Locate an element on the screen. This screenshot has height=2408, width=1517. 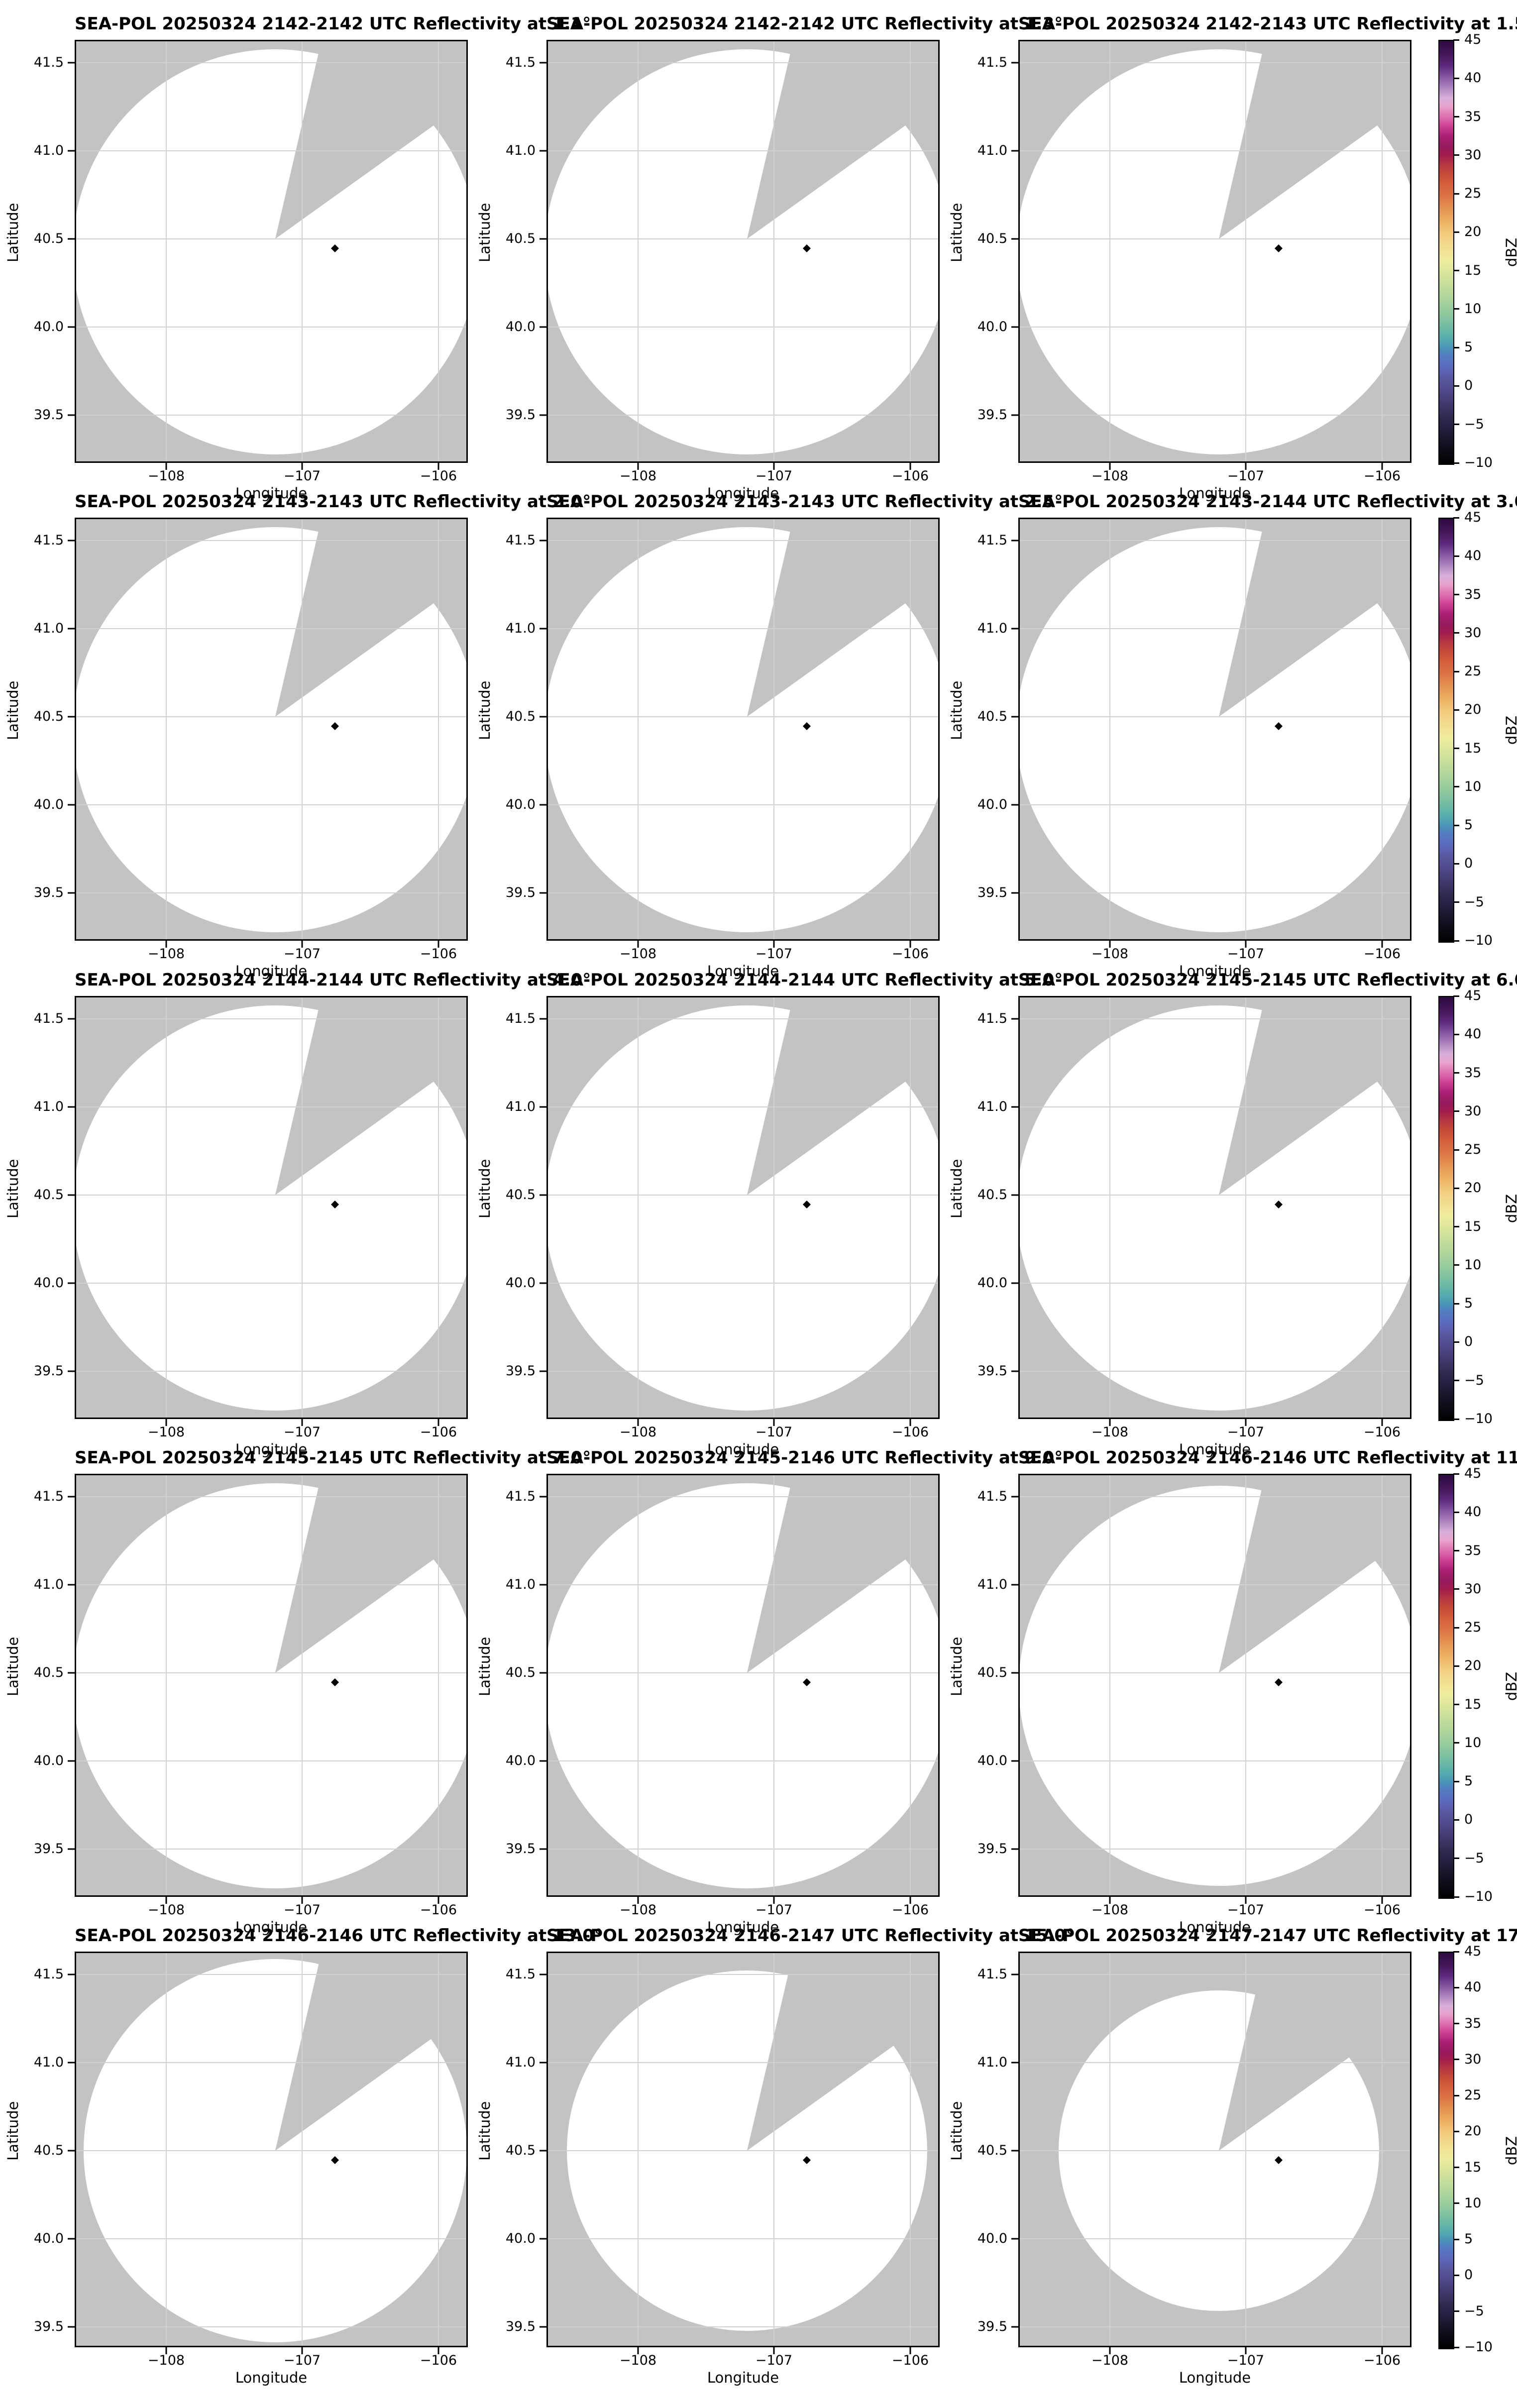
colorbar-tick-label: −5 is located at coordinates (1474, 902).